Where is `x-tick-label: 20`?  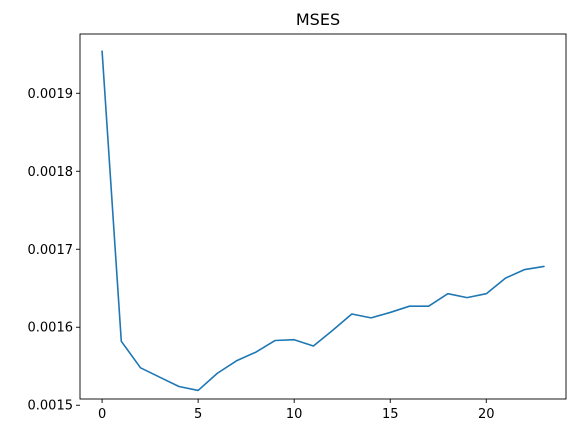 x-tick-label: 20 is located at coordinates (486, 414).